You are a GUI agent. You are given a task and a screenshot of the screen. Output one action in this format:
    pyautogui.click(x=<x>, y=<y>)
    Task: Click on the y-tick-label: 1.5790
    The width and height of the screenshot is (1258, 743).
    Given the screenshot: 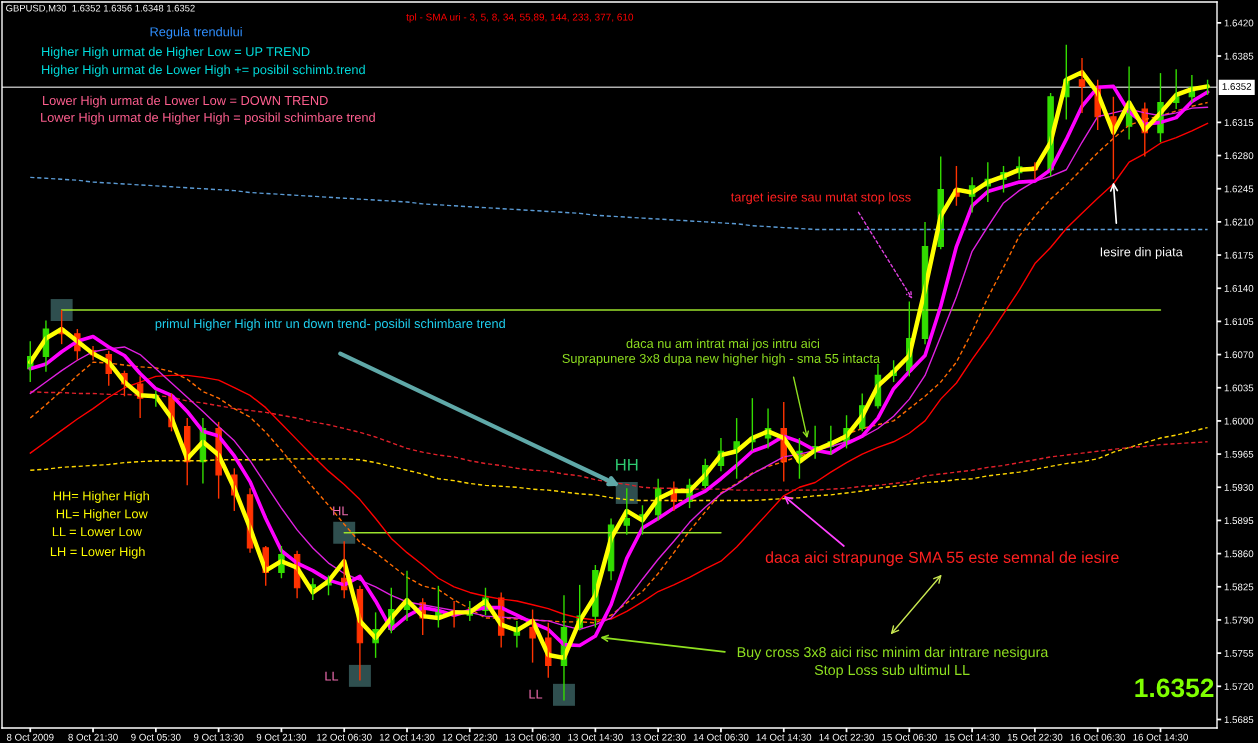 What is the action you would take?
    pyautogui.click(x=1239, y=620)
    